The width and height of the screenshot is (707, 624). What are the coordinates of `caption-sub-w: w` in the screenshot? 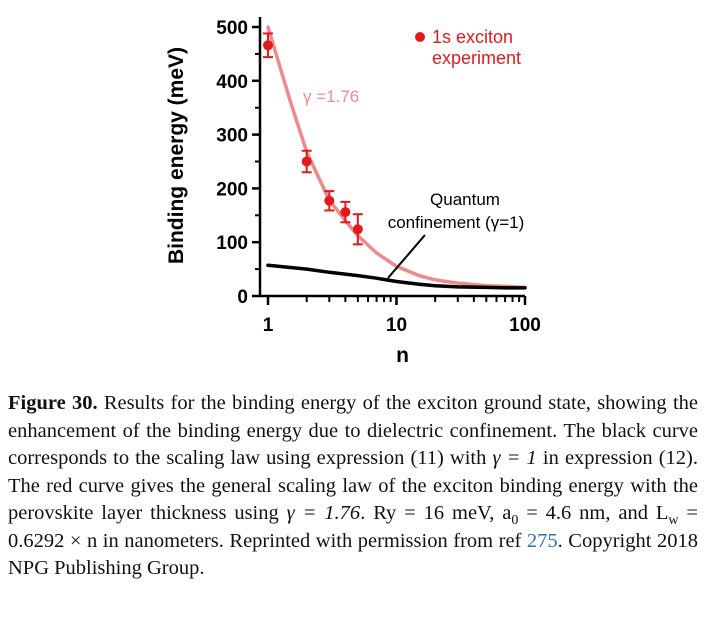 It's located at (673, 521).